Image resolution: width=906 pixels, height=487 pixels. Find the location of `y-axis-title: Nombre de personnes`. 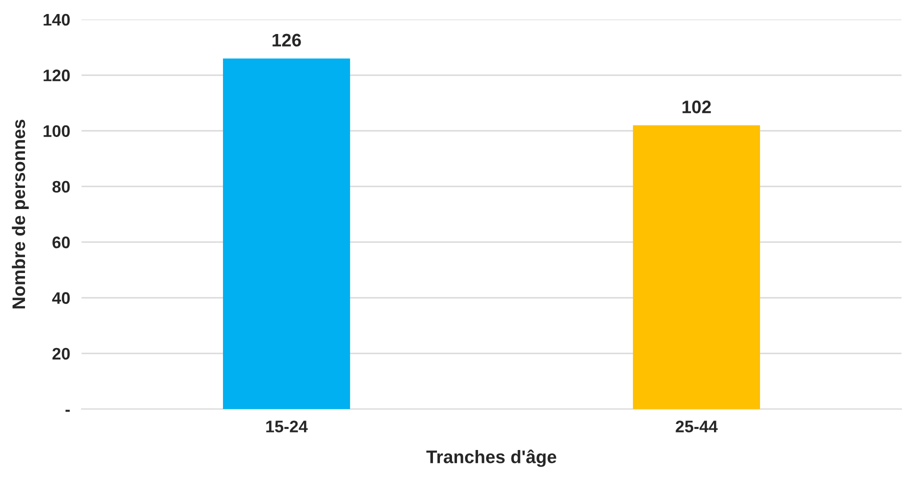

y-axis-title: Nombre de personnes is located at coordinates (20, 214).